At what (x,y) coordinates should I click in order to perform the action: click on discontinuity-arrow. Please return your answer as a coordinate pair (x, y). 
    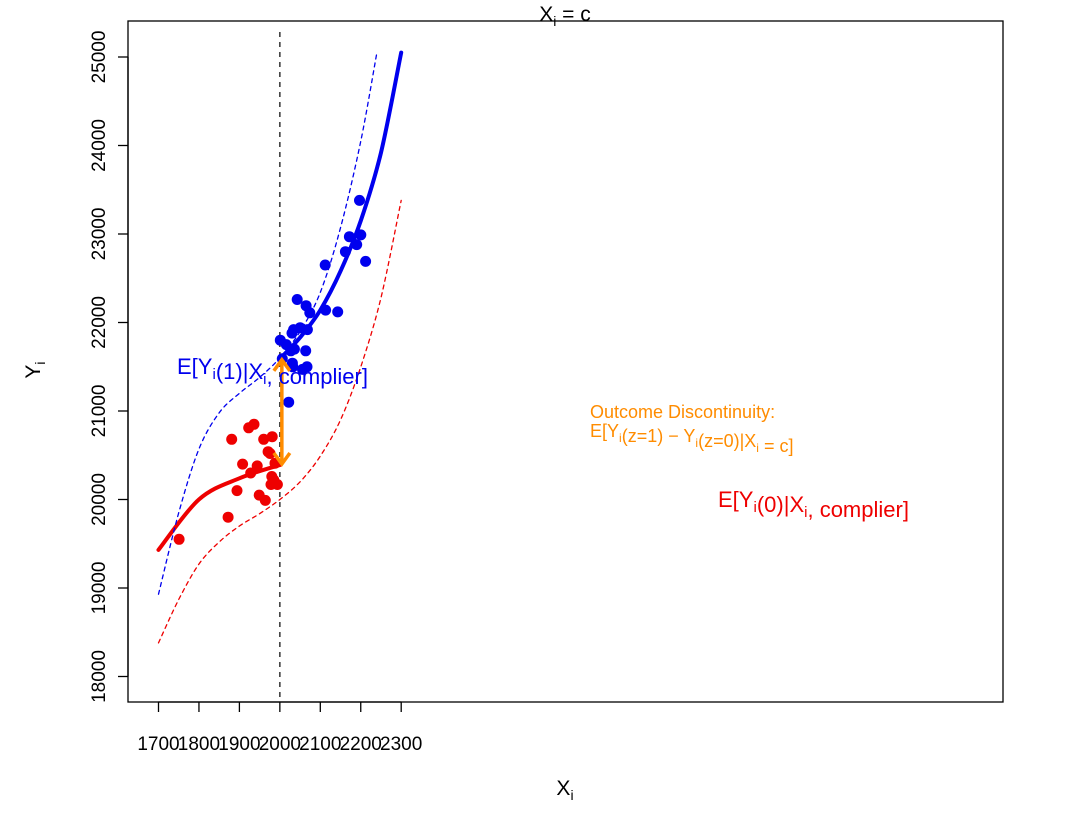
    Looking at the image, I should click on (282, 411).